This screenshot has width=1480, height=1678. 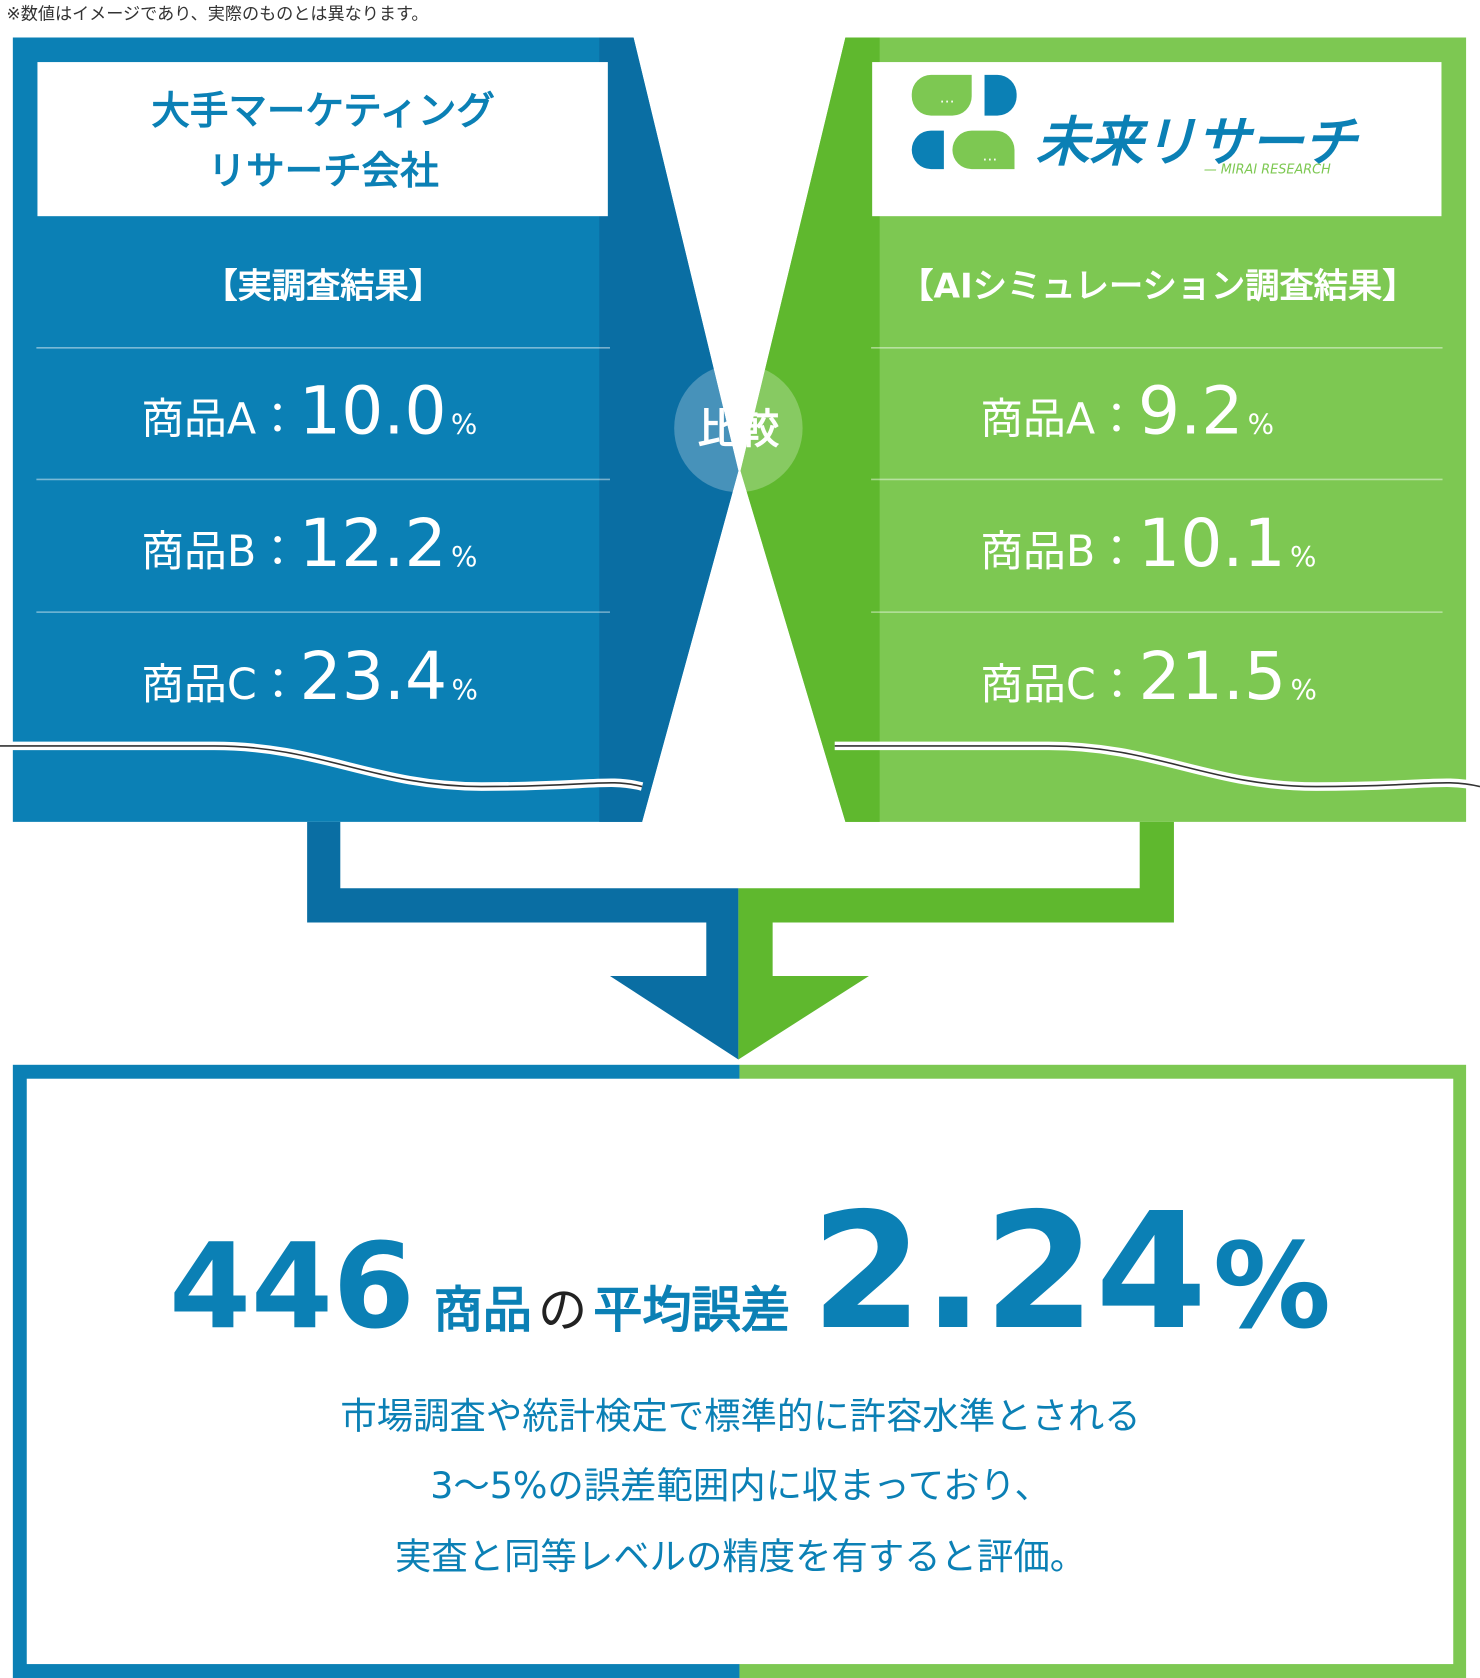 I want to click on row-value: 9.2, so click(x=1190, y=410).